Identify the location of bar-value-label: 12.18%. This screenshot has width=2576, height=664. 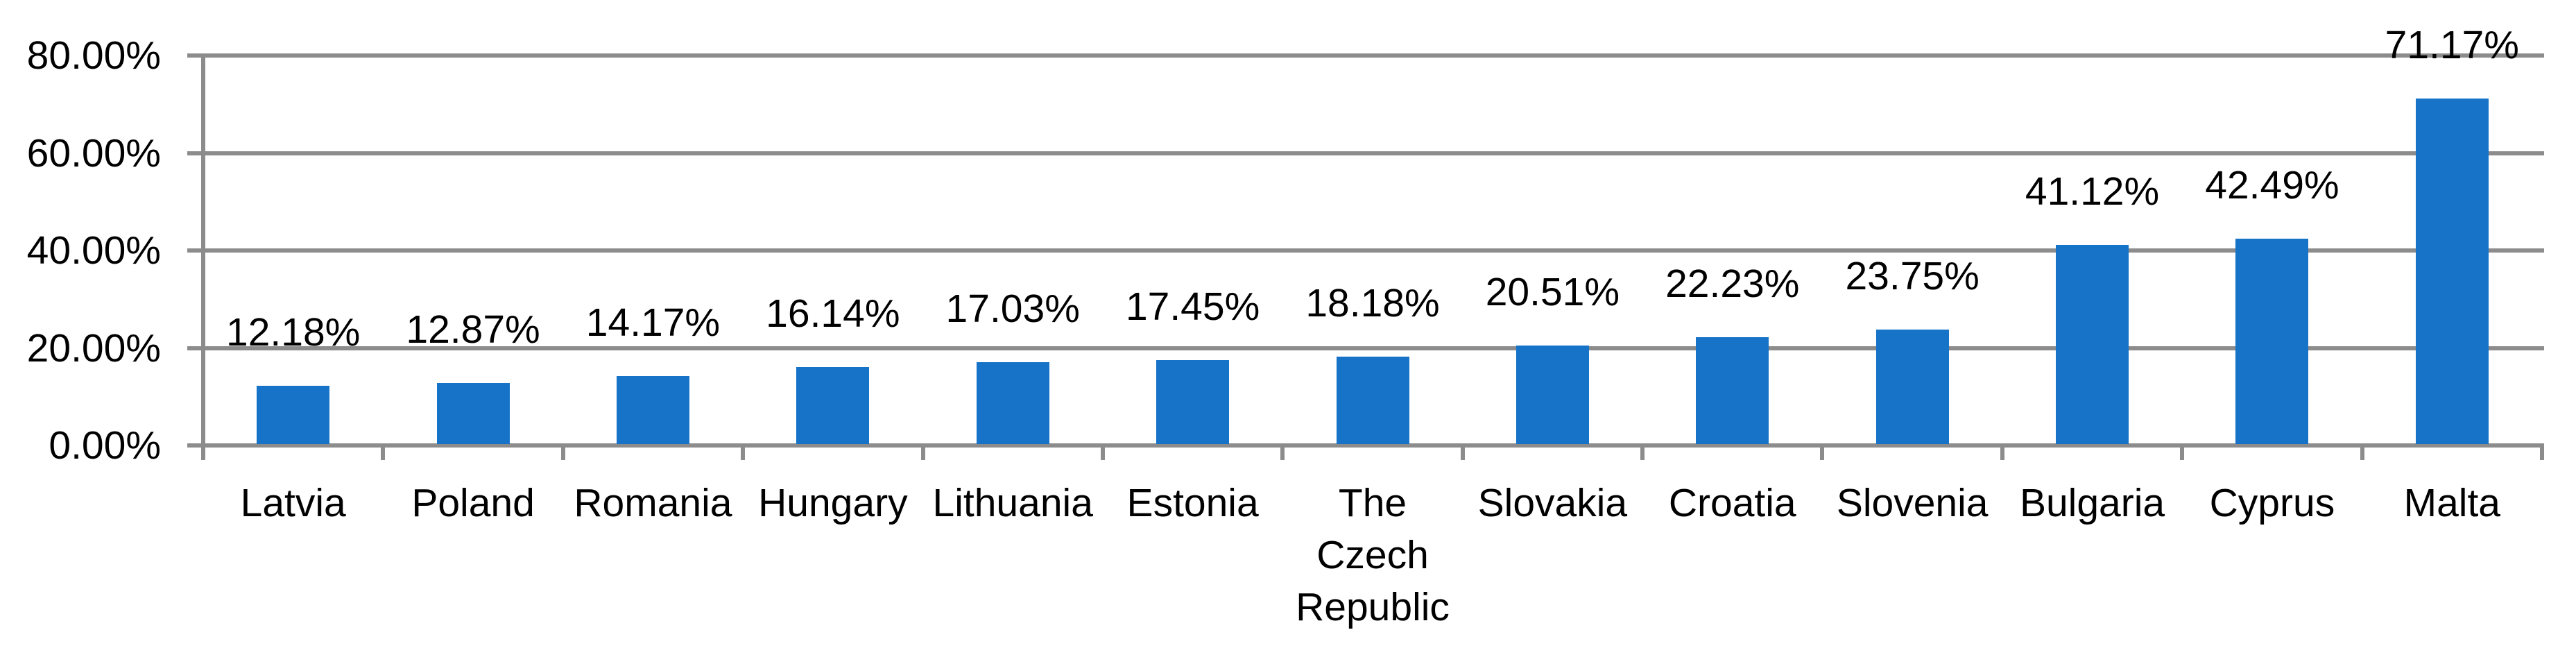
(293, 332).